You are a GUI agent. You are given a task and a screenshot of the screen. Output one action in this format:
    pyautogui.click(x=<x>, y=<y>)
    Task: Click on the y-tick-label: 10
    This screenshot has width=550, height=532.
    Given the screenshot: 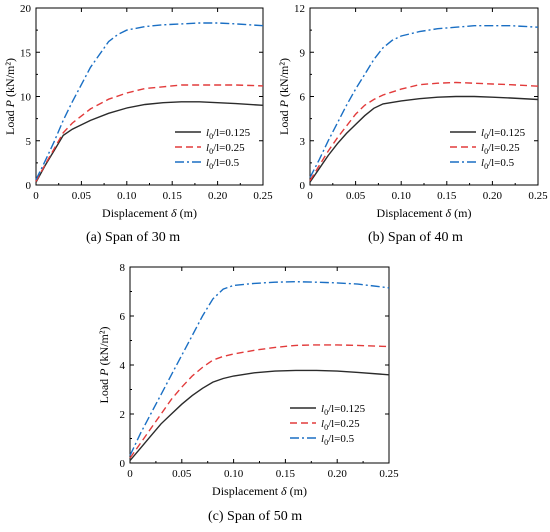 What is the action you would take?
    pyautogui.click(x=26, y=98)
    